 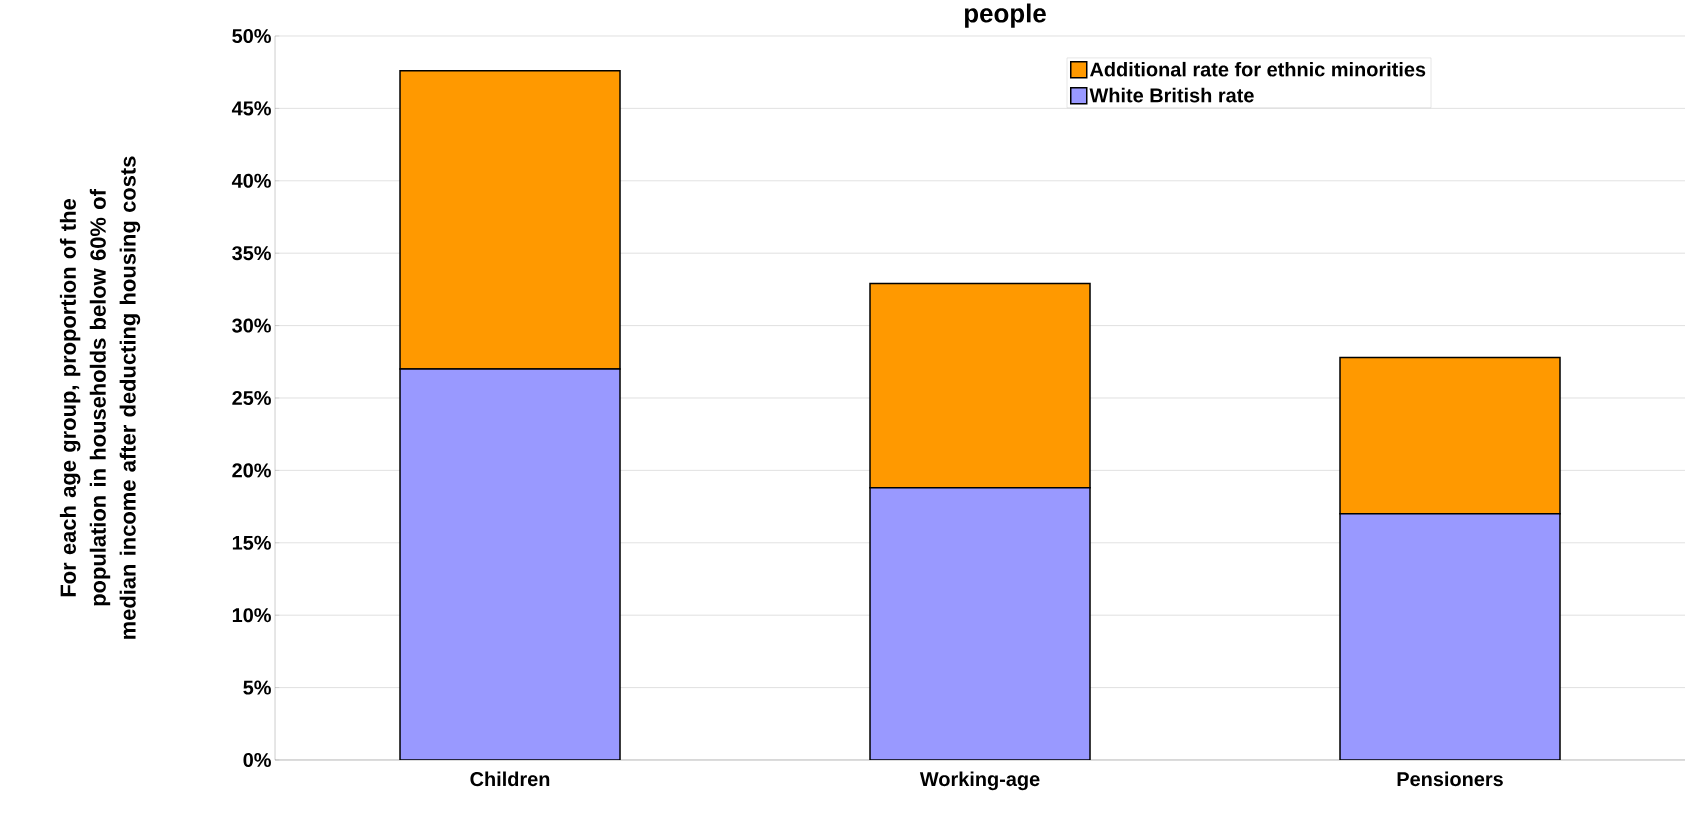 What do you see at coordinates (251, 325) in the screenshot?
I see `y-tick-label: 30%` at bounding box center [251, 325].